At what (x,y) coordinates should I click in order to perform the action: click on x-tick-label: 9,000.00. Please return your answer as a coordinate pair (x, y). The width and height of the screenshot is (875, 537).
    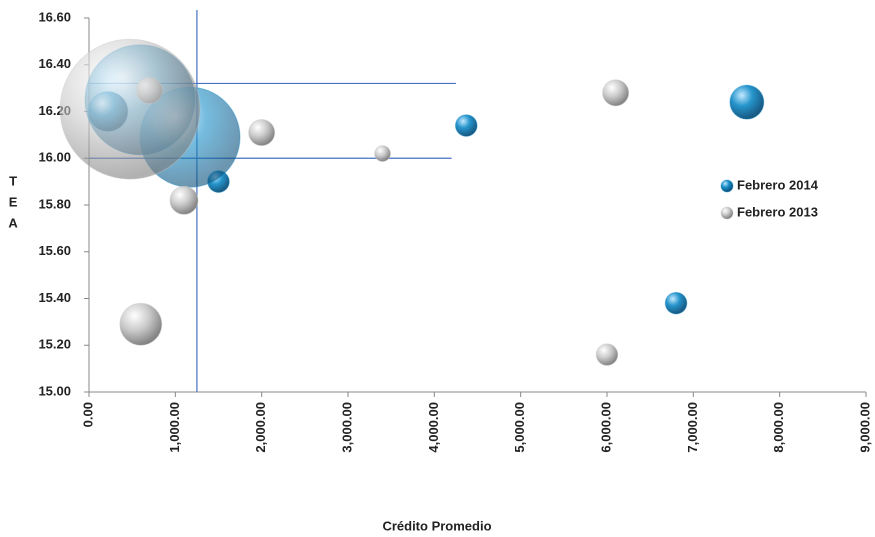
    Looking at the image, I should click on (864, 427).